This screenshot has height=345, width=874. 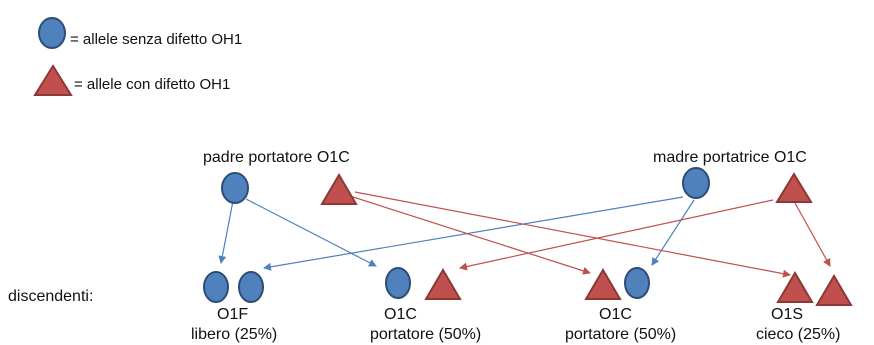 What do you see at coordinates (152, 84) in the screenshot?
I see `legend-defect-text: = allele con difetto OH1` at bounding box center [152, 84].